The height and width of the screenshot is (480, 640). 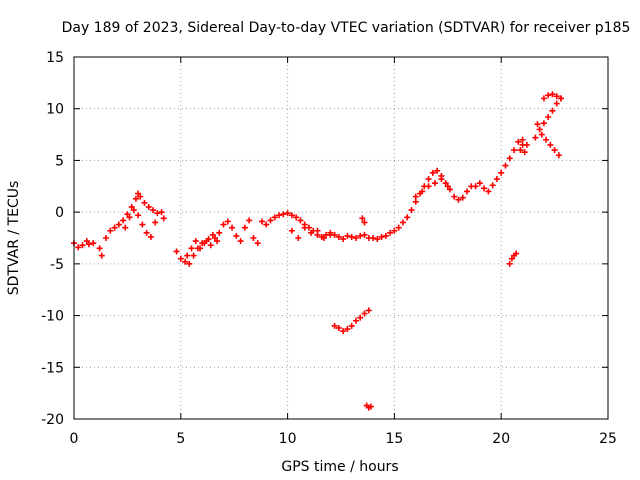 What do you see at coordinates (52, 420) in the screenshot?
I see `y-tick-label: -20` at bounding box center [52, 420].